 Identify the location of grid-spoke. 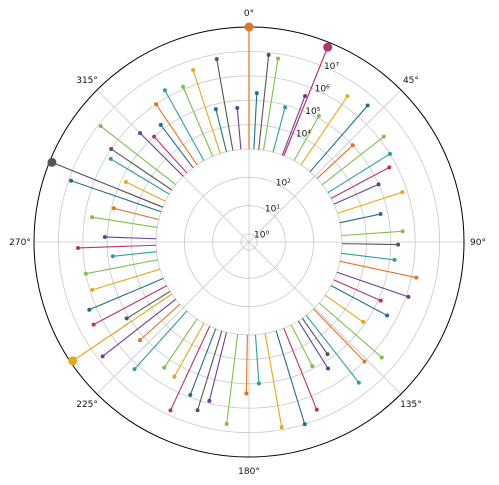
(325, 318).